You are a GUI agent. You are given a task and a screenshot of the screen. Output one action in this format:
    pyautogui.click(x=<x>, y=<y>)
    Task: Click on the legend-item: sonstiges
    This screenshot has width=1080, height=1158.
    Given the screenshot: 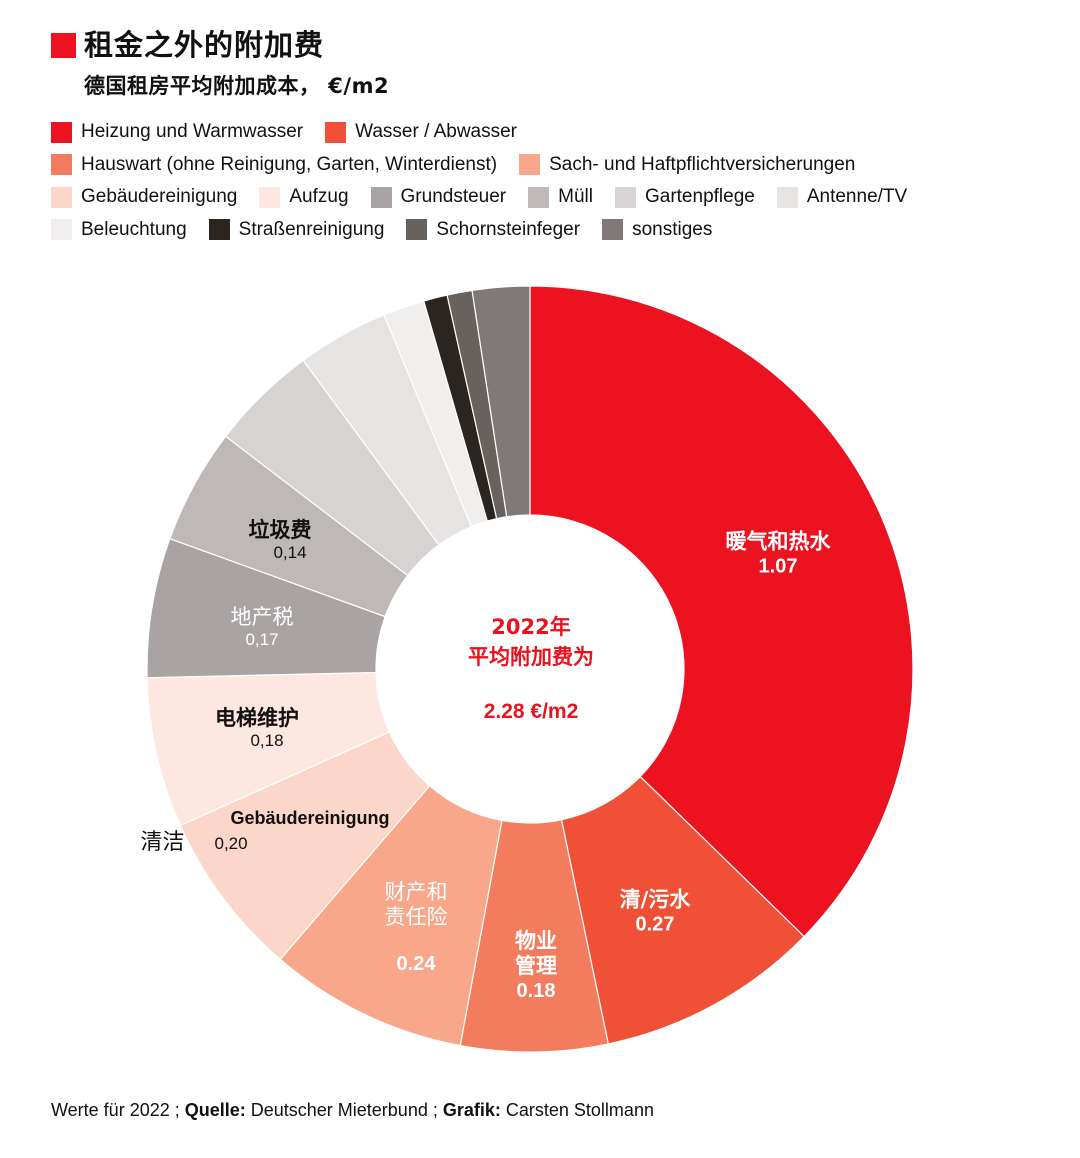 What is the action you would take?
    pyautogui.click(x=657, y=230)
    